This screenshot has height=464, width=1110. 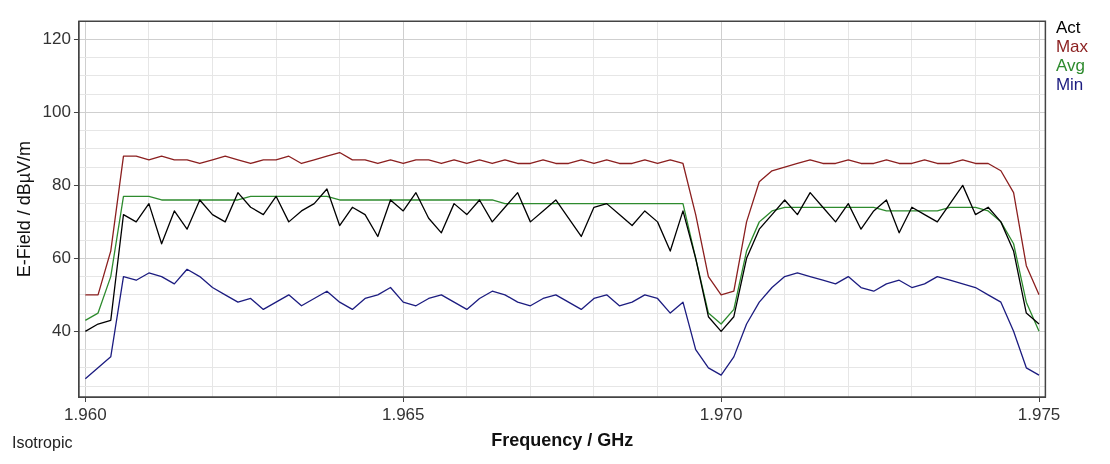 I want to click on y-tick-label: 40, so click(x=61, y=331).